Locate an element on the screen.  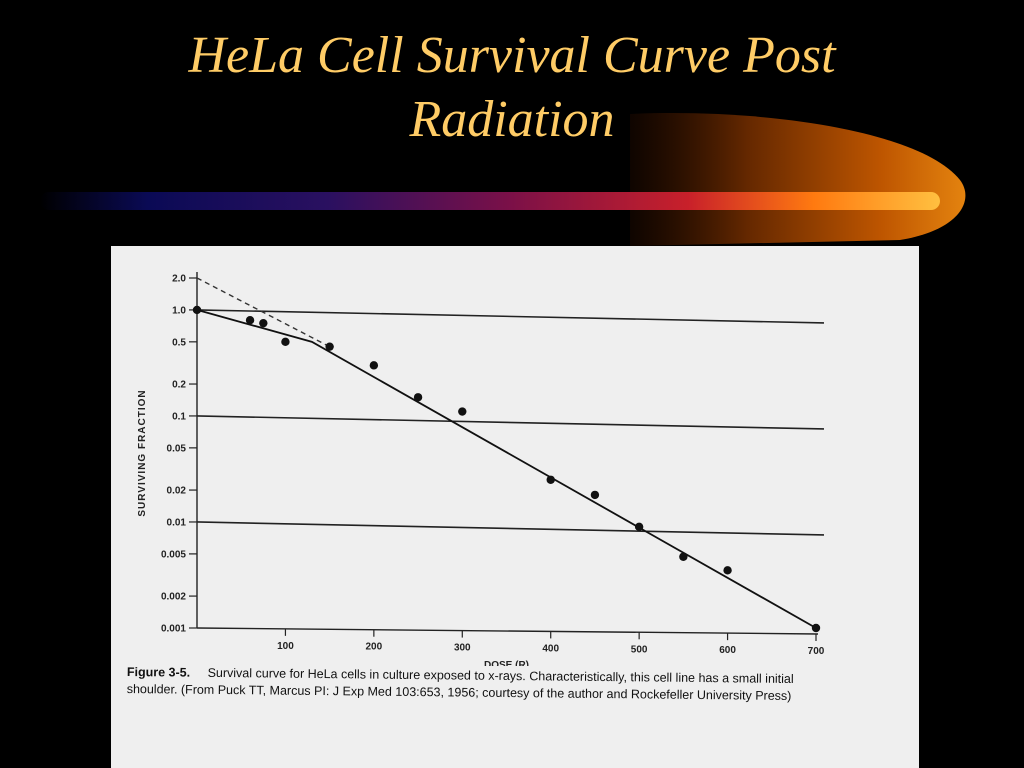
x-tick-label: 100 is located at coordinates (285, 646).